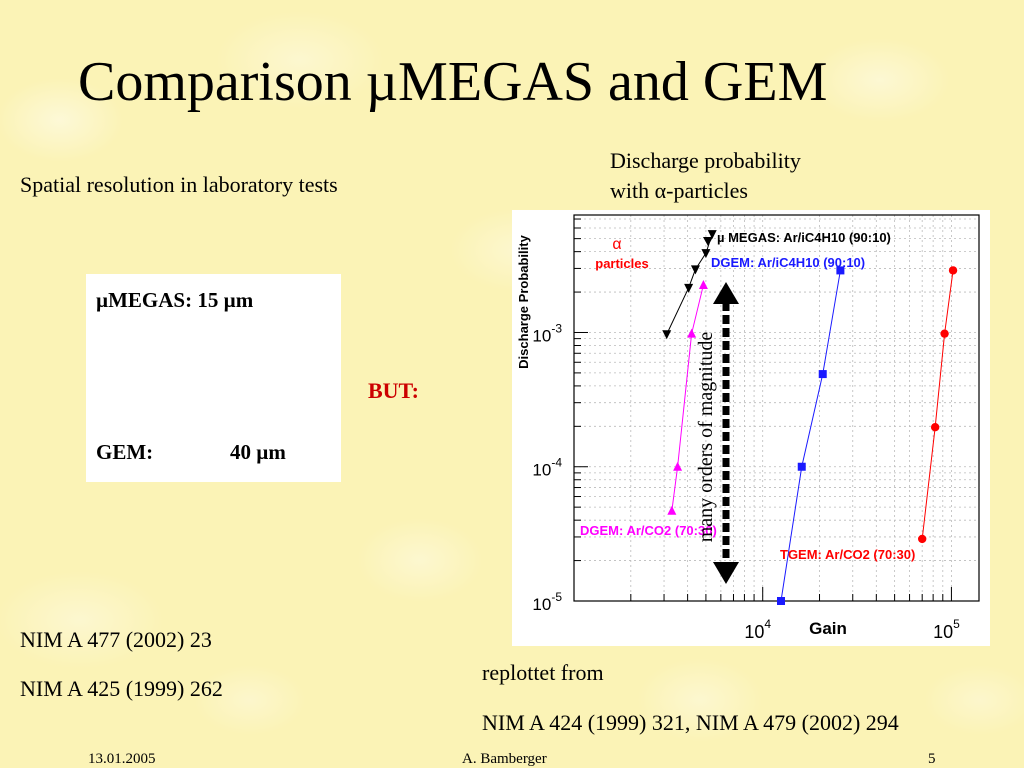 This screenshot has height=768, width=1024. What do you see at coordinates (852, 629) in the screenshot?
I see `x-tick-labels: 10⁴ 10⁵` at bounding box center [852, 629].